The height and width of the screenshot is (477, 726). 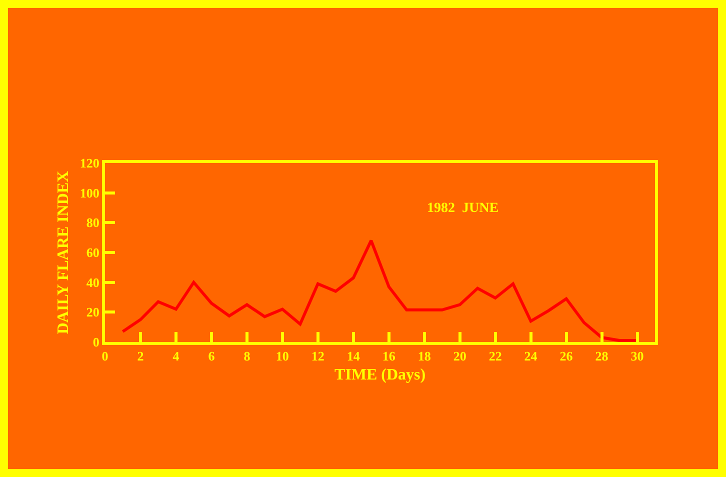 What do you see at coordinates (247, 356) in the screenshot?
I see `x-tick-label: 8` at bounding box center [247, 356].